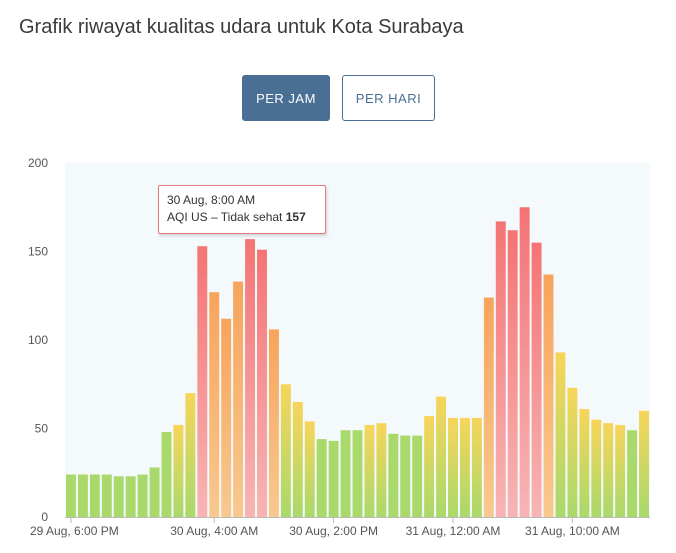 The width and height of the screenshot is (676, 553). I want to click on y-tick-label: 100, so click(38, 340).